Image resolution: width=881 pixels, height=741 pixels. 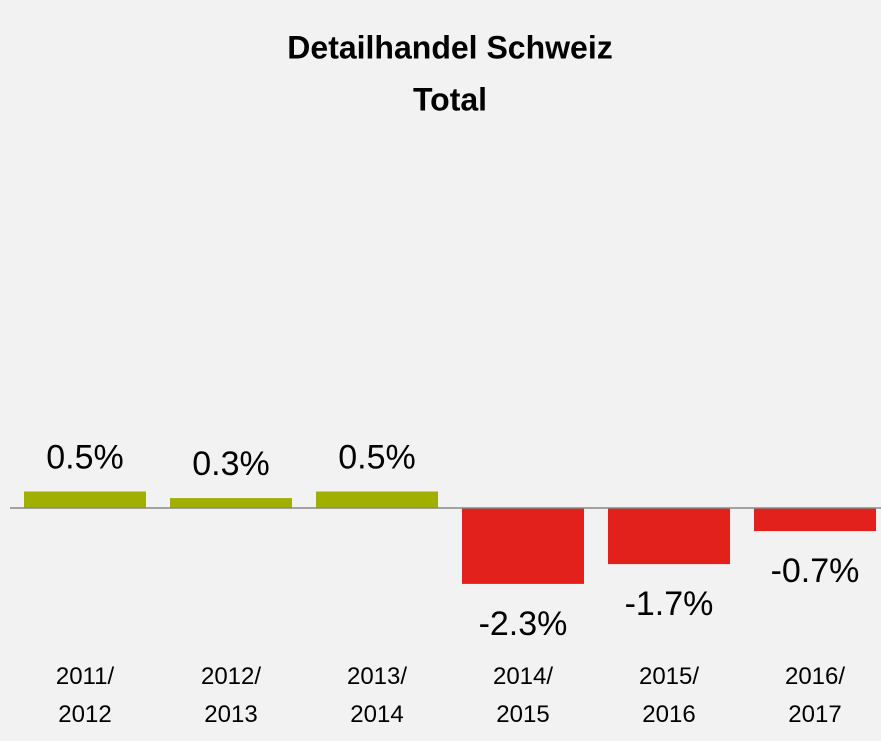 I want to click on x-tick-label: 2011/2012, so click(x=85, y=695).